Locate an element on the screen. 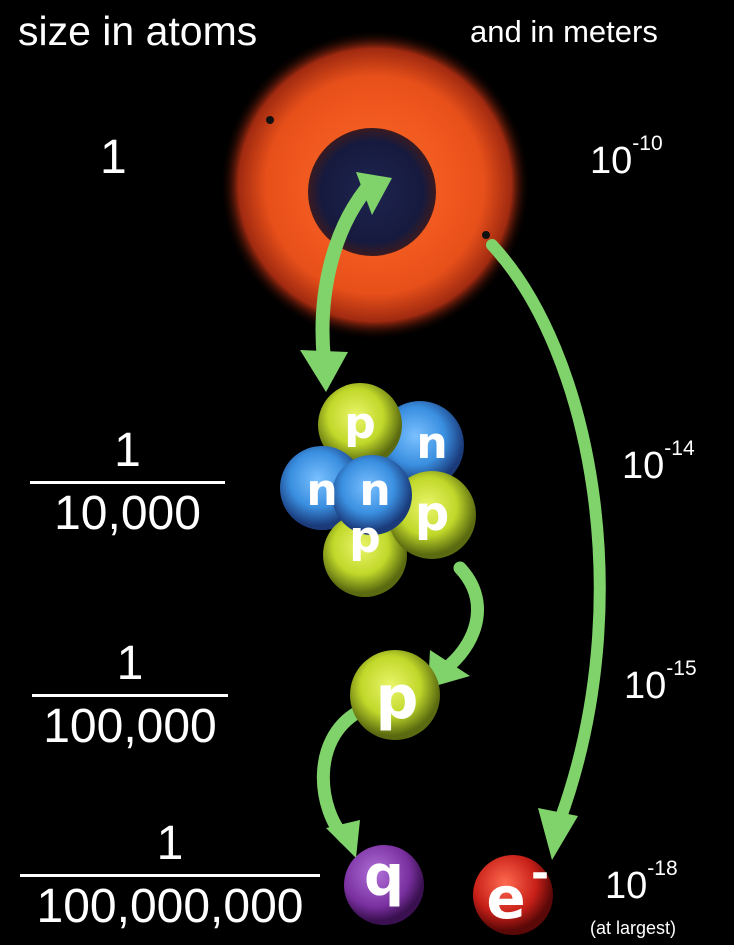 The height and width of the screenshot is (945, 734). fraction-denominator: 100,000,000 is located at coordinates (170, 906).